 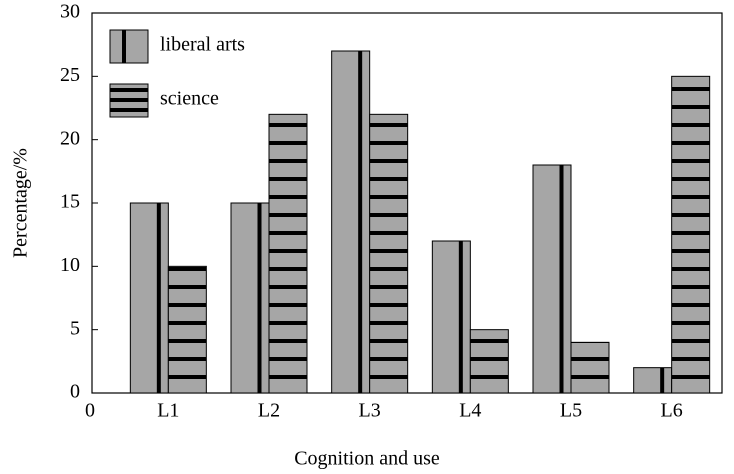 I want to click on y-tick-label: 25, so click(x=70, y=75).